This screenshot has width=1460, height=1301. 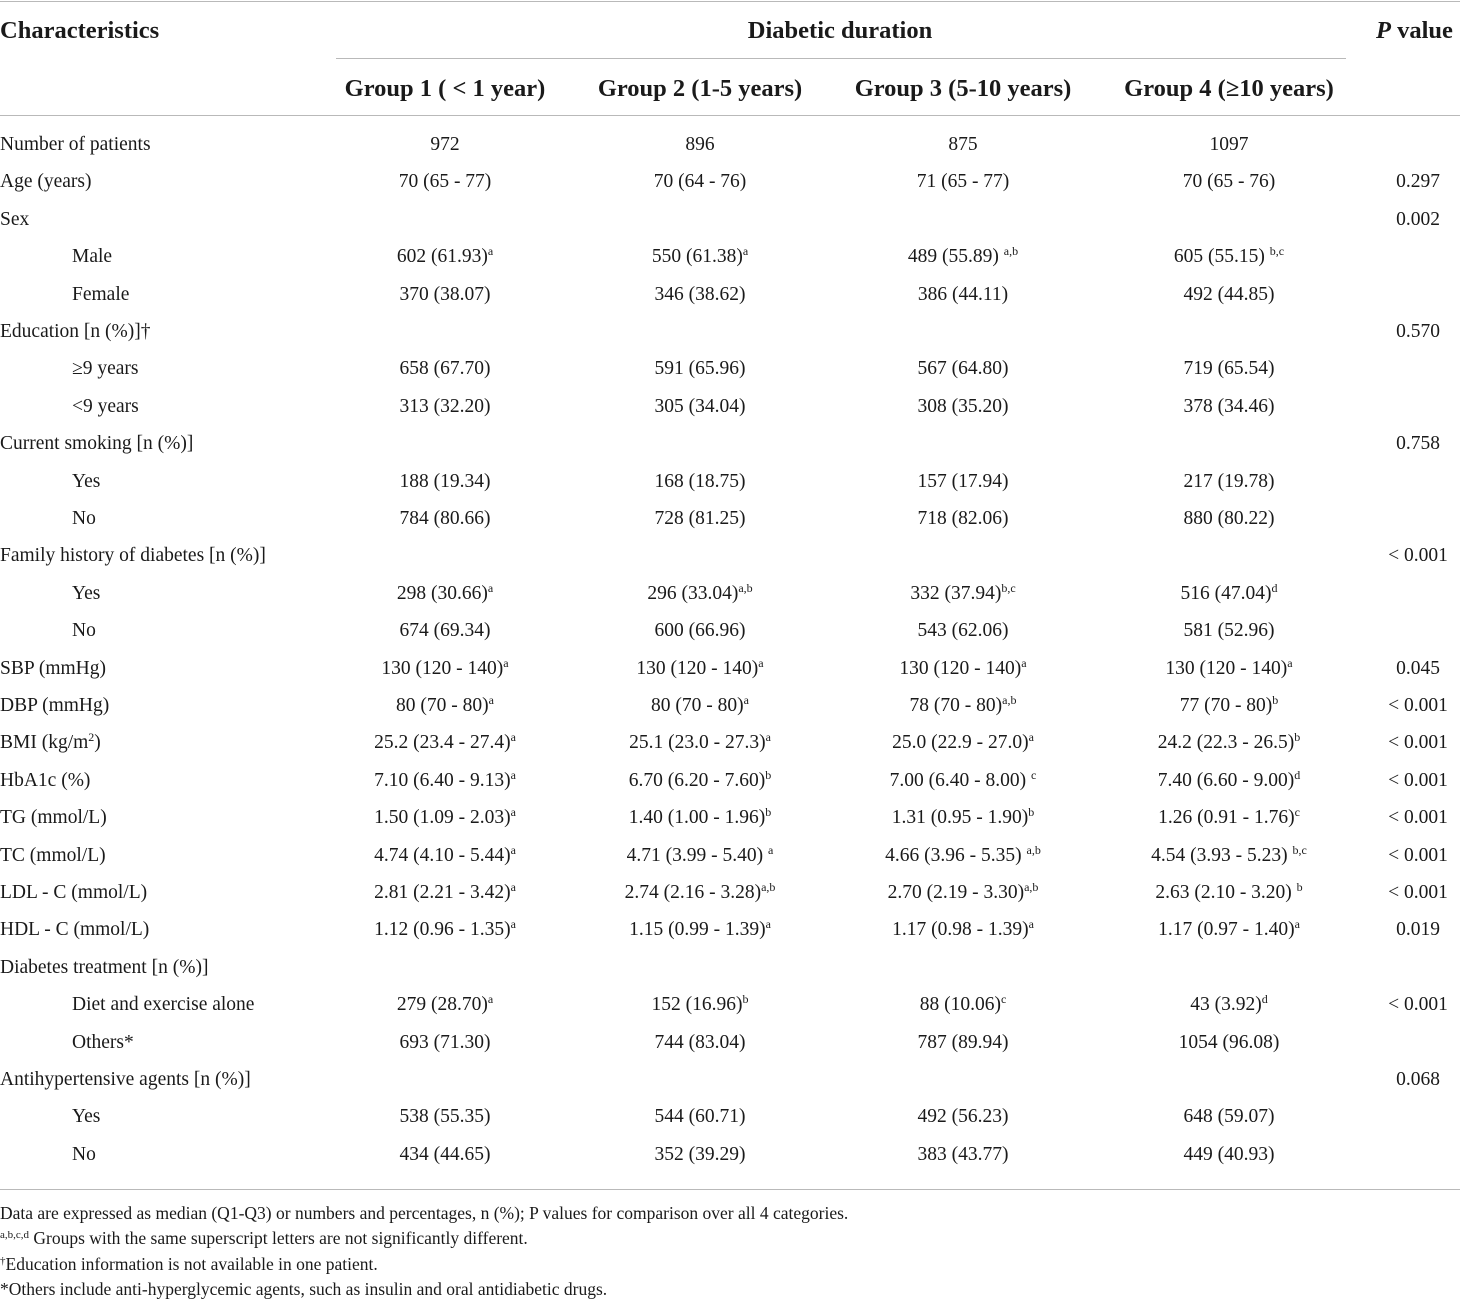 What do you see at coordinates (1229, 294) in the screenshot?
I see `cell-group-4: 492 (44.85)` at bounding box center [1229, 294].